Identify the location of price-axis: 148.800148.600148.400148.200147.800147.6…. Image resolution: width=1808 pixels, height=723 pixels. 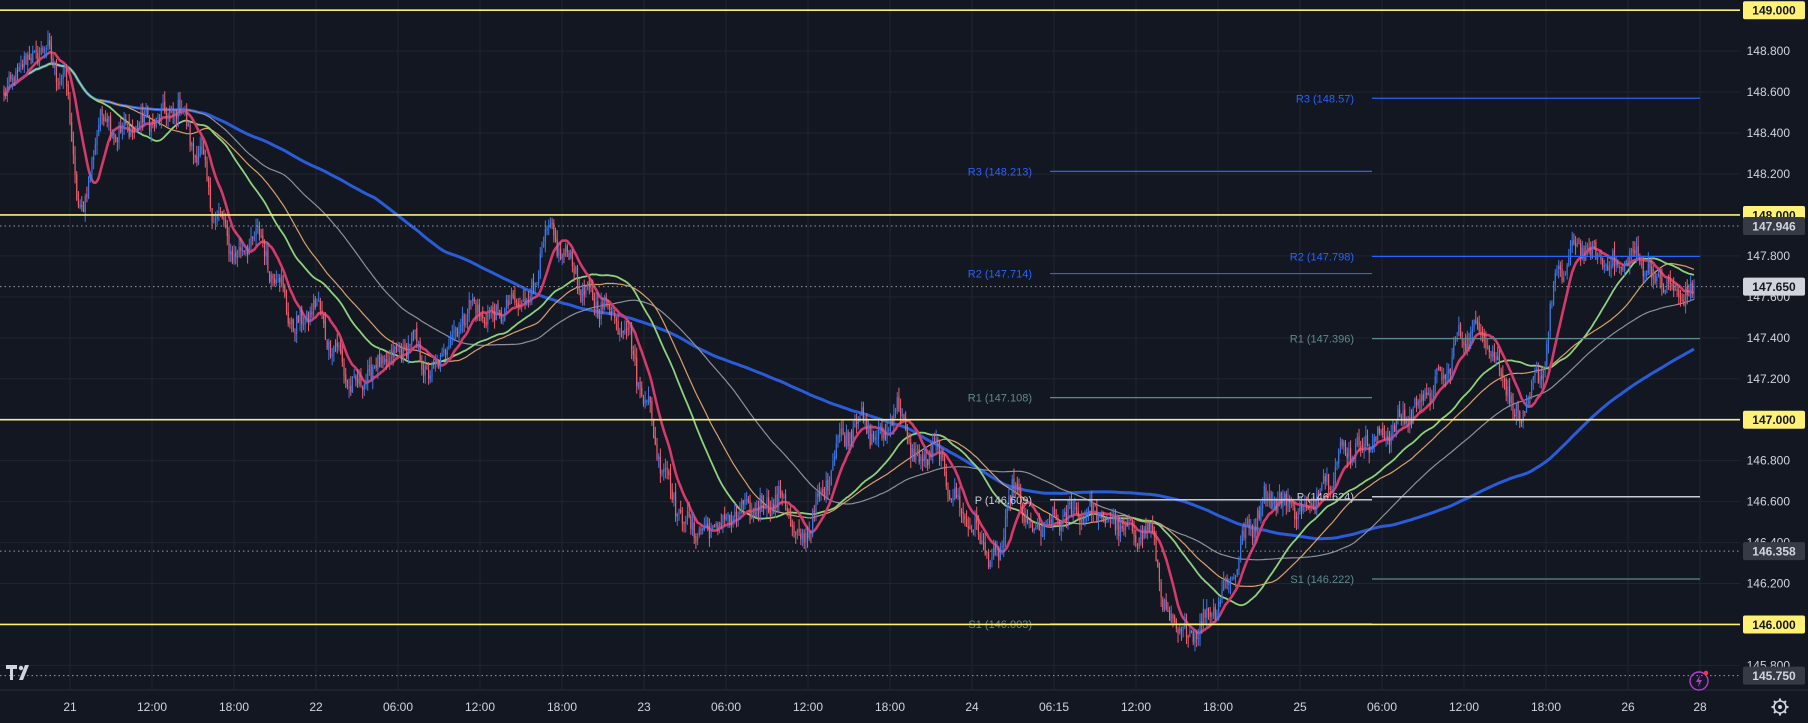
(1774, 361).